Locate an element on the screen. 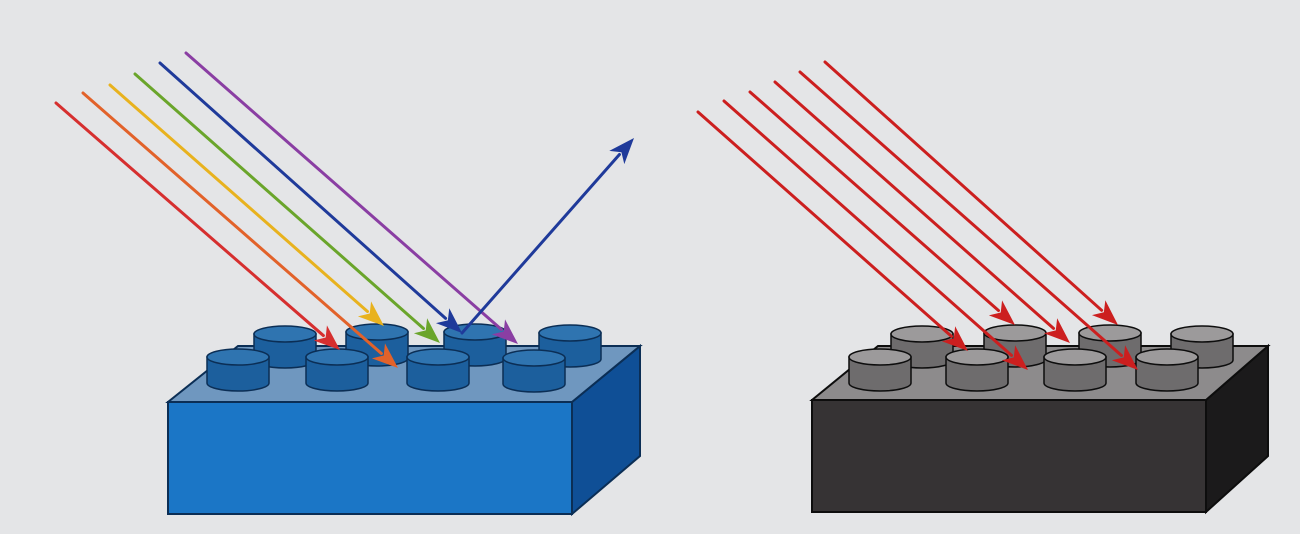 Image resolution: width=1300 pixels, height=534 pixels. blue-incoming-ray-2-shaft is located at coordinates (232, 223).